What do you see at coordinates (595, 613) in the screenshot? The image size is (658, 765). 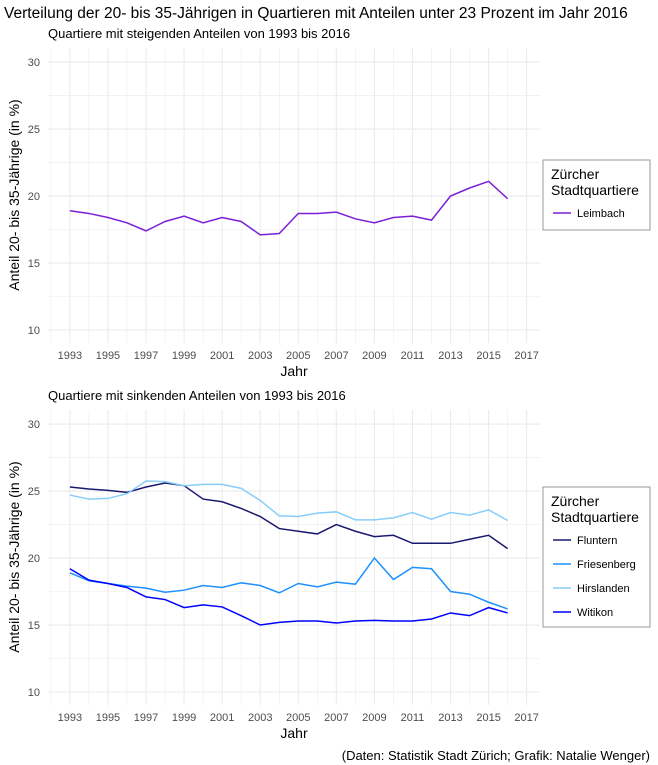 I see `legend-label: Witikon` at bounding box center [595, 613].